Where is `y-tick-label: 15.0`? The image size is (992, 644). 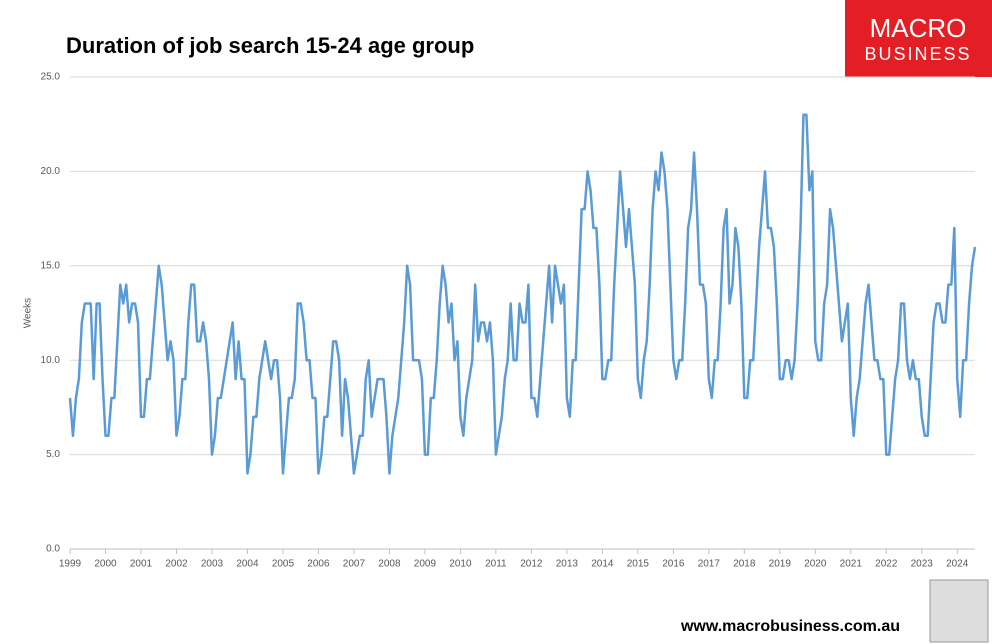
y-tick-label: 15.0 is located at coordinates (51, 265).